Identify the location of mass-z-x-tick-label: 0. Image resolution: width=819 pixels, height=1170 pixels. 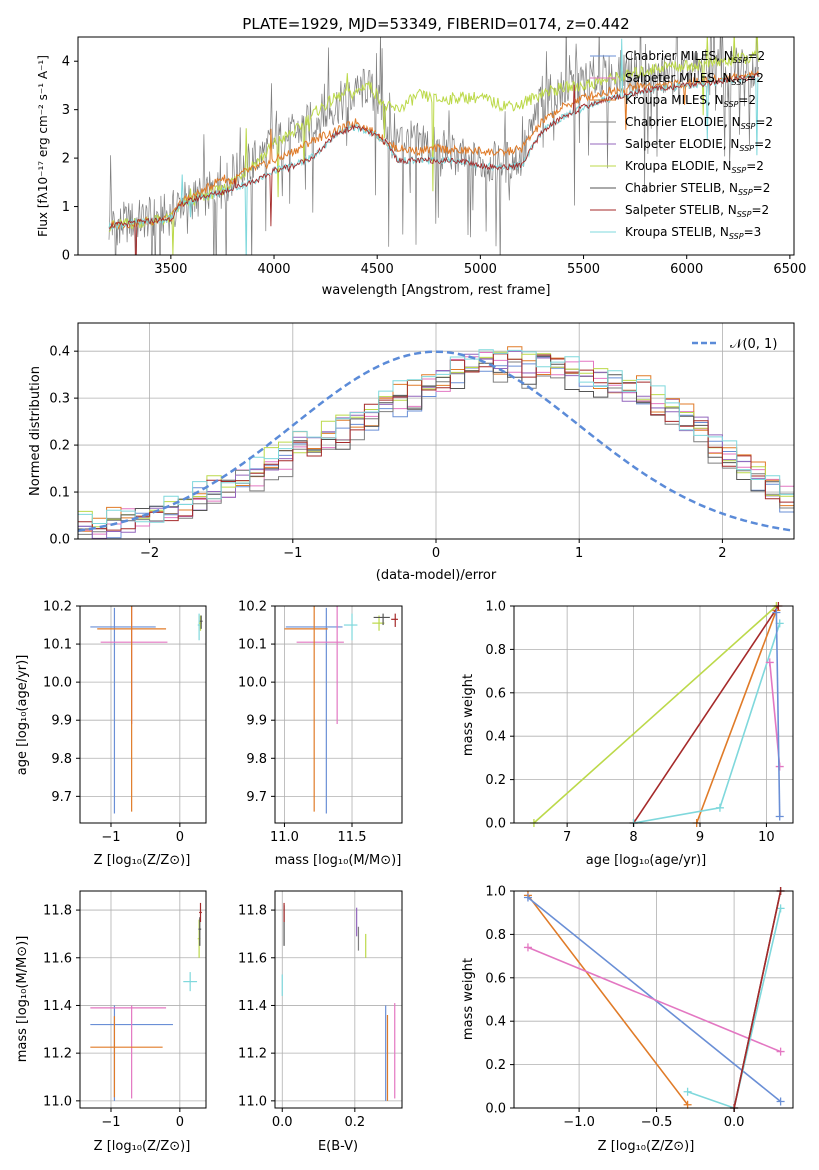
(180, 1122).